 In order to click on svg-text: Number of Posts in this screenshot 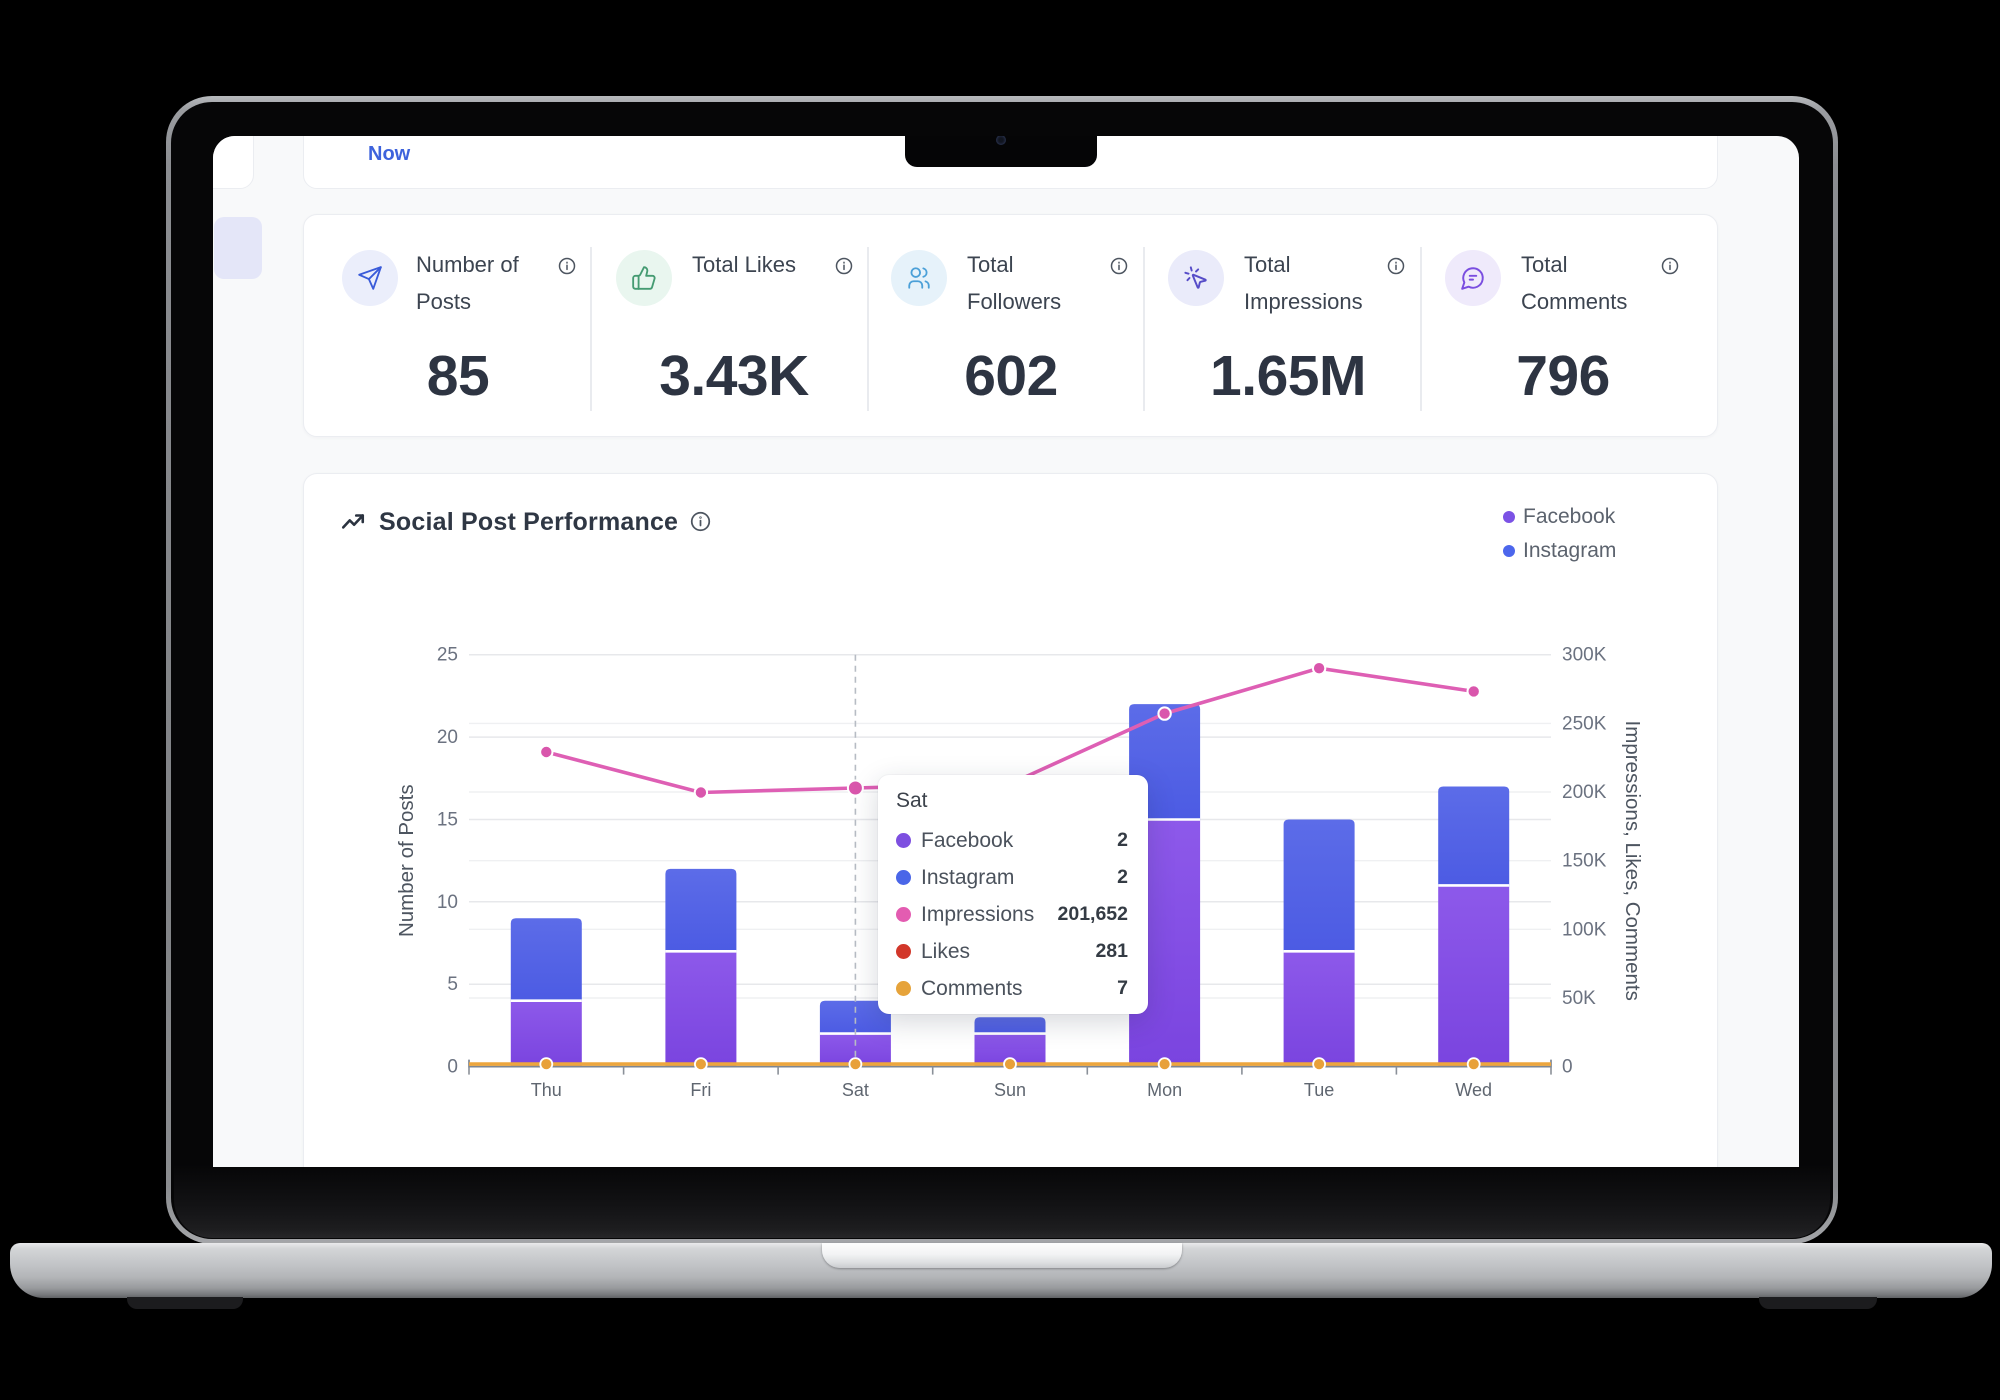, I will do `click(406, 860)`.